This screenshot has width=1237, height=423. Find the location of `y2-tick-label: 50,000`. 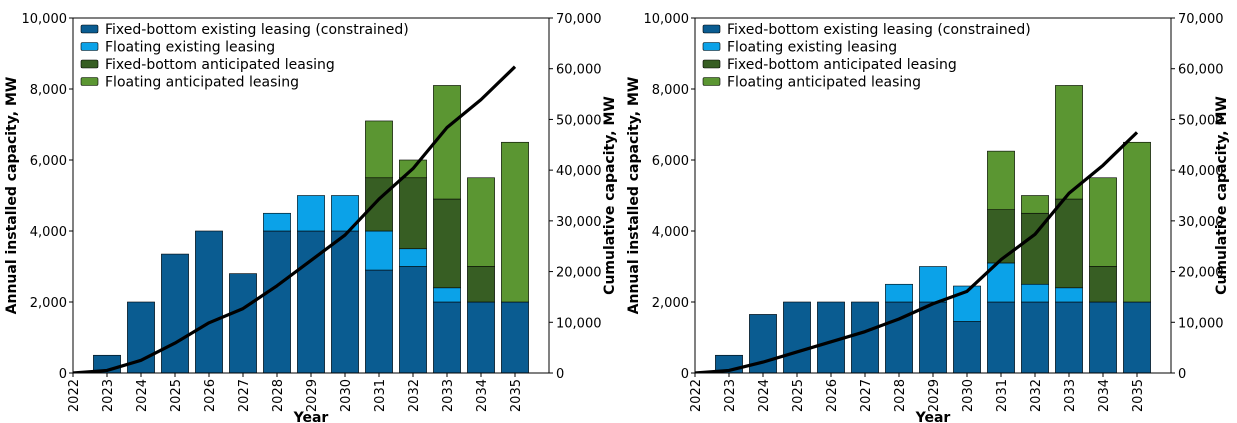

y2-tick-label: 50,000 is located at coordinates (1201, 120).